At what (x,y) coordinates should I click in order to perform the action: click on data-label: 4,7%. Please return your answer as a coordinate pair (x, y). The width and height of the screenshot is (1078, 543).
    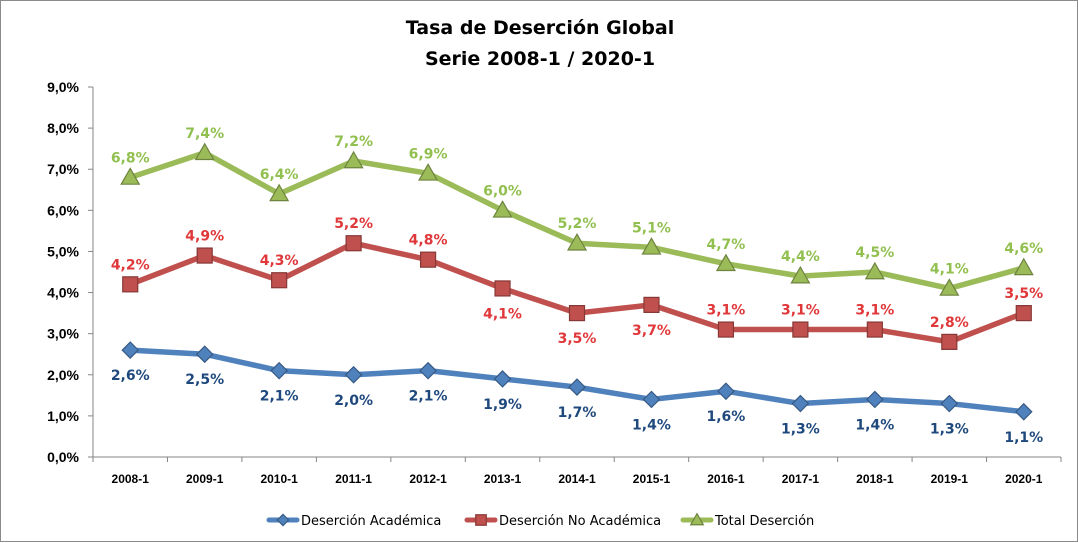
    Looking at the image, I should click on (726, 245).